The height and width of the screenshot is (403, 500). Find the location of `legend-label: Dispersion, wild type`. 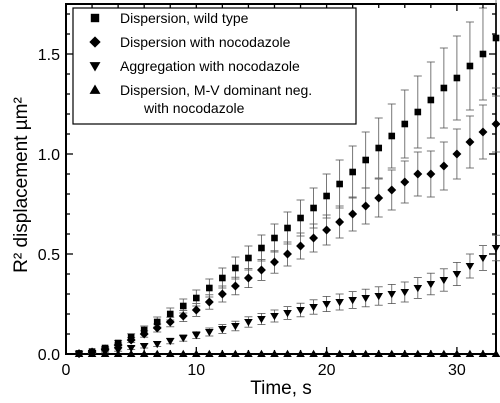

legend-label: Dispersion, wild type is located at coordinates (184, 18).